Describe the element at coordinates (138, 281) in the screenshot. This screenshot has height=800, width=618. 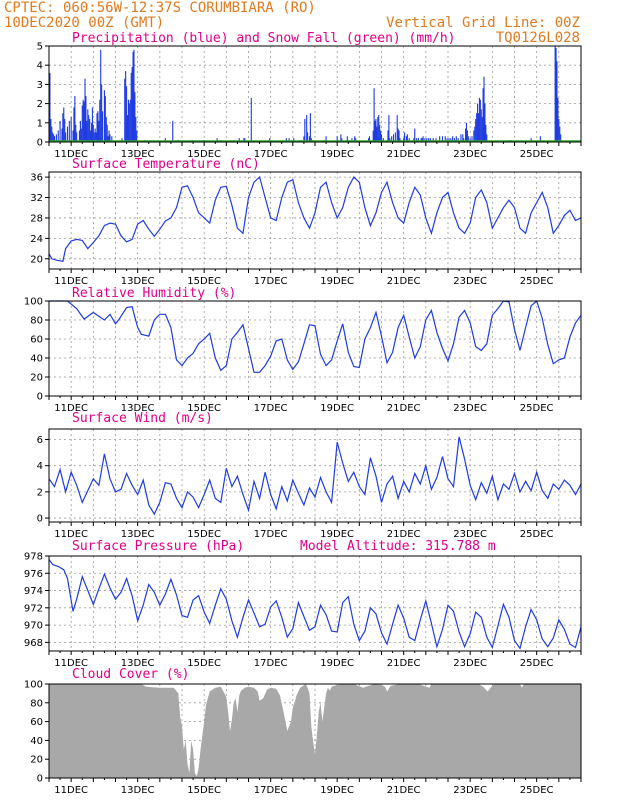
I see `temp-xtick-label: 13DEC` at that location.